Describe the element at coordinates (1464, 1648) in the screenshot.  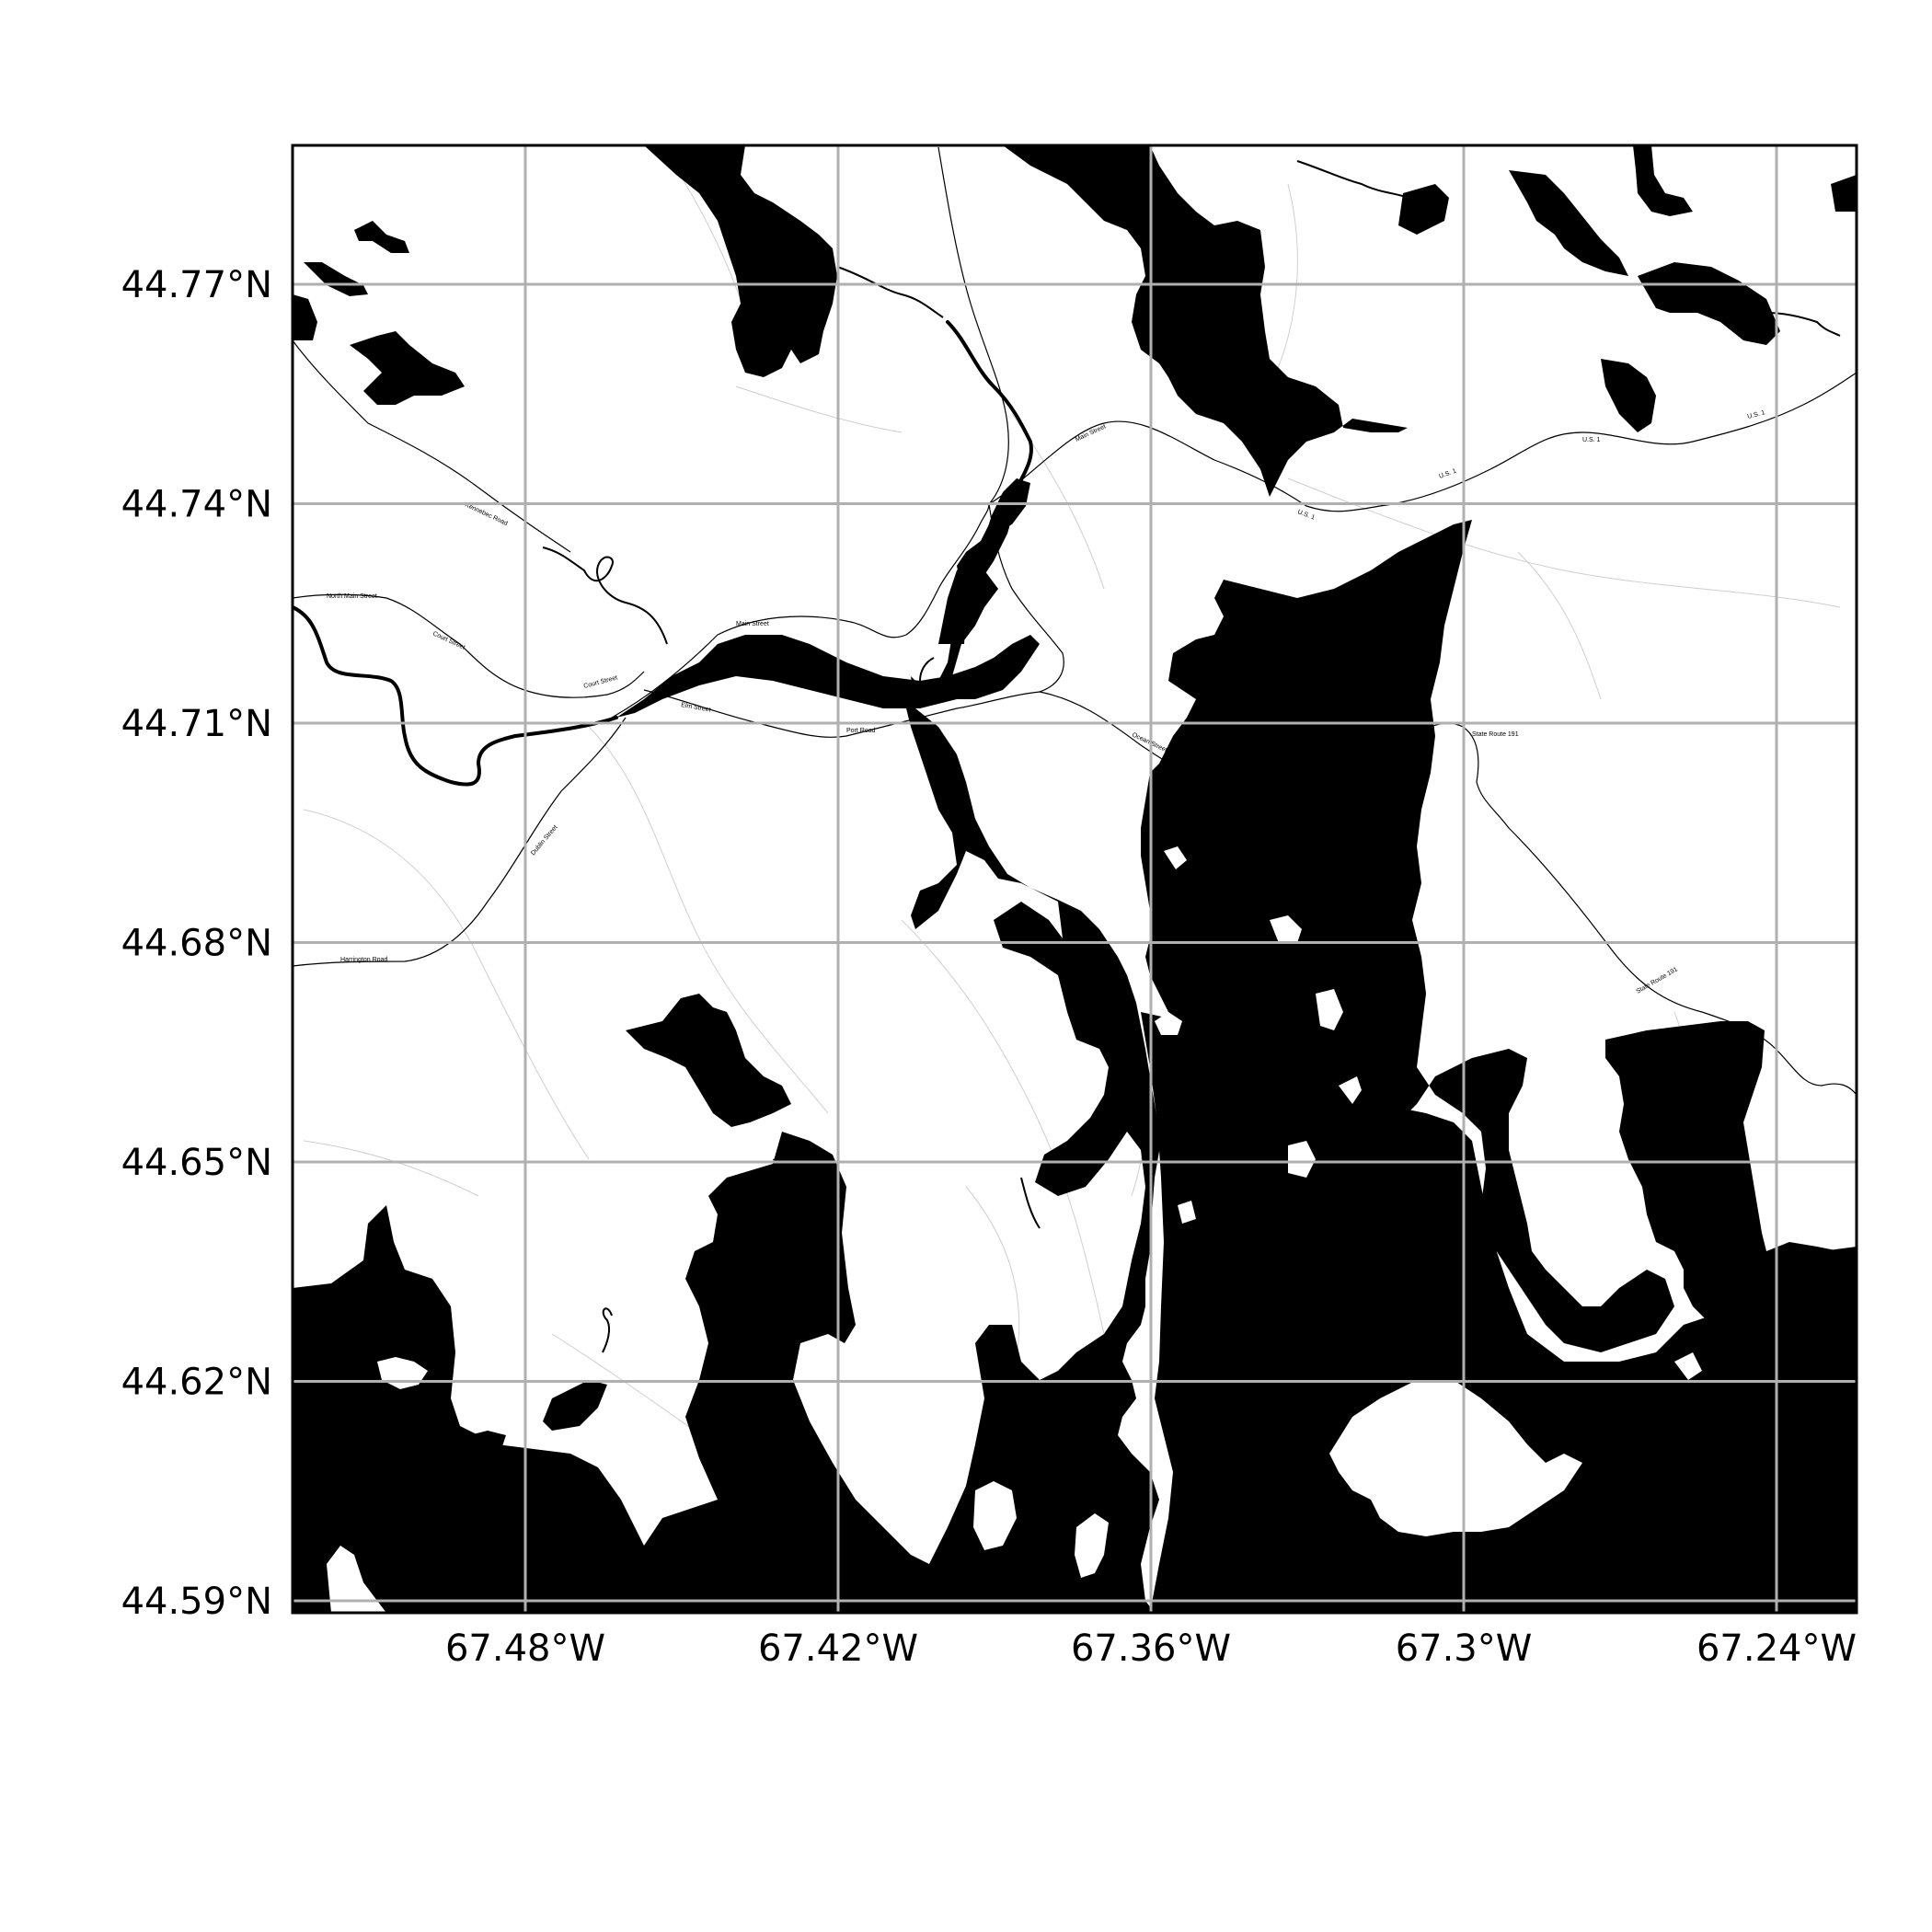
I see `x-tick-label: 67.3°W` at that location.